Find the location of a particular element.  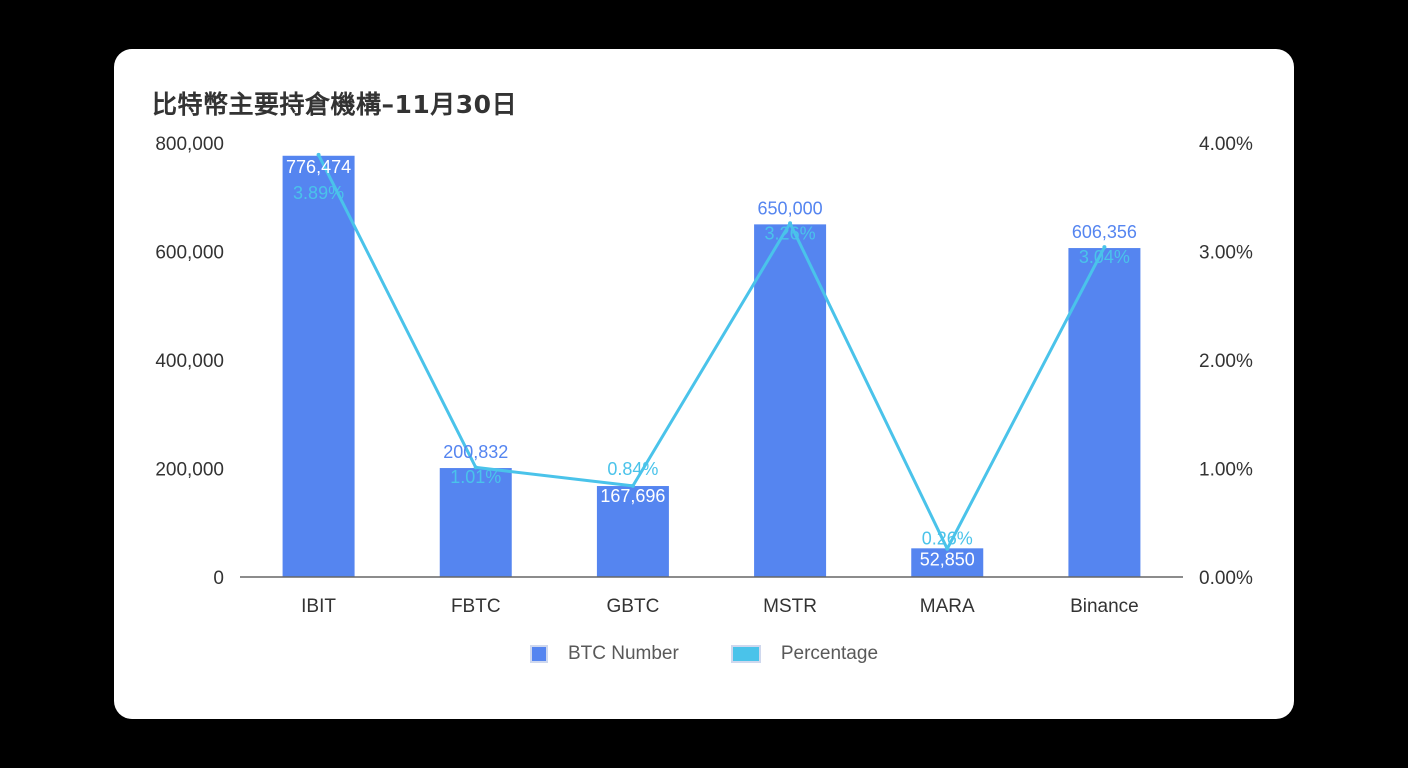

line-value-label: 3.04% is located at coordinates (1104, 257).